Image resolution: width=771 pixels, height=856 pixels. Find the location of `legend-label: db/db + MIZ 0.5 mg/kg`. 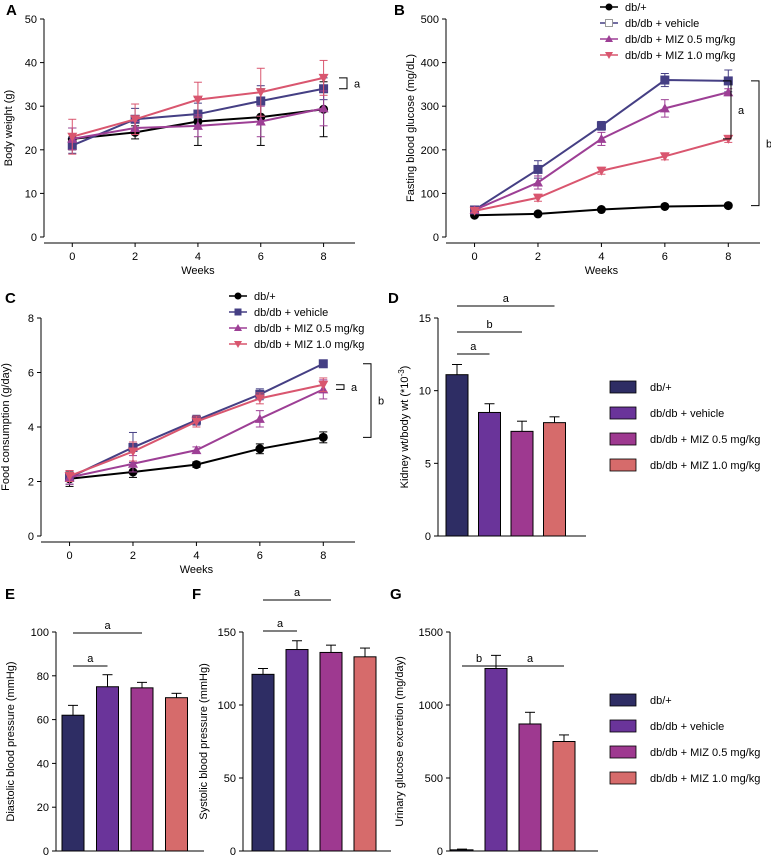

legend-label: db/db + MIZ 0.5 mg/kg is located at coordinates (309, 329).